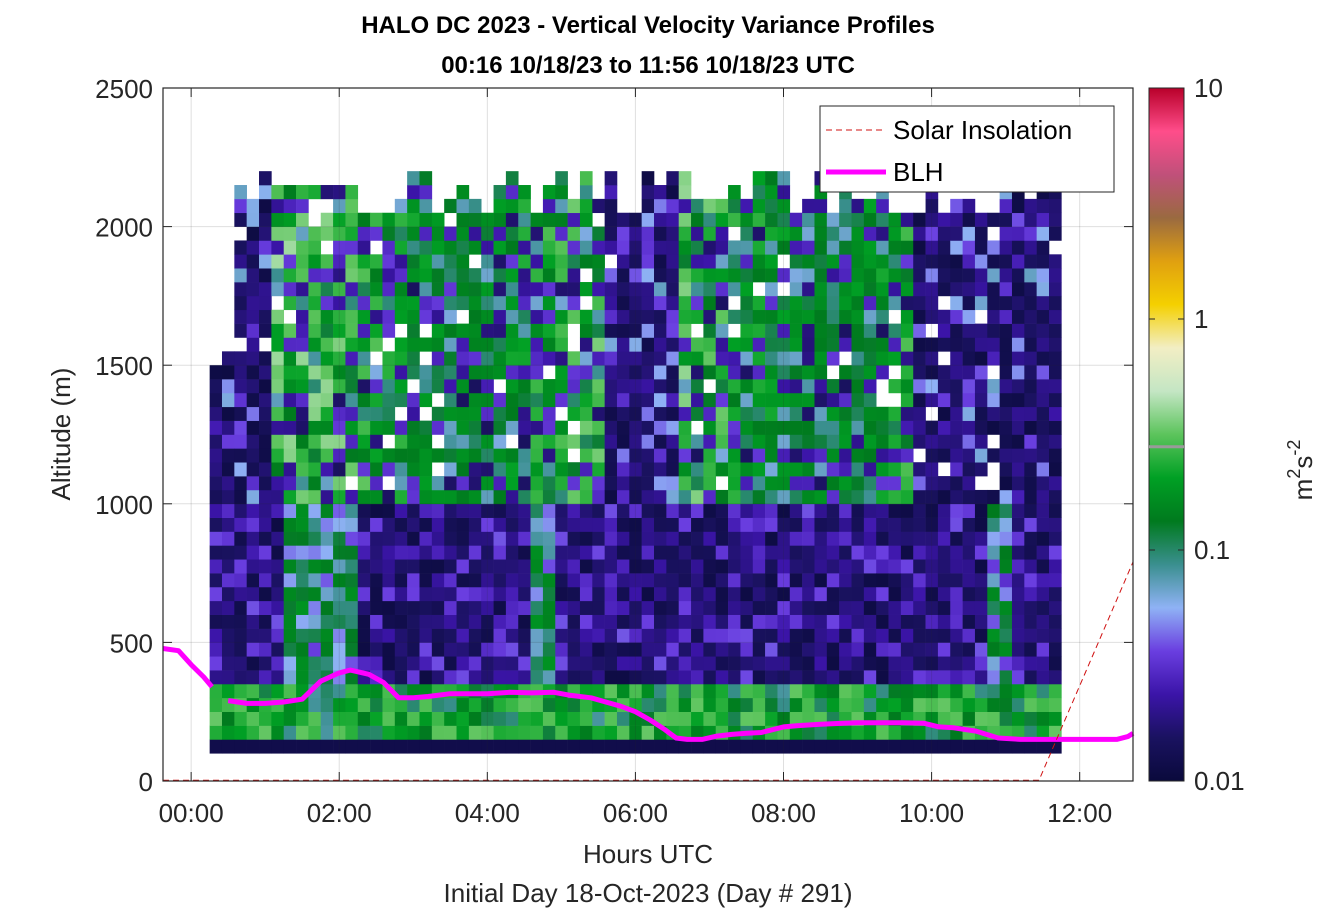 The height and width of the screenshot is (911, 1343). Describe the element at coordinates (124, 89) in the screenshot. I see `y-tick-label: 2500` at that location.